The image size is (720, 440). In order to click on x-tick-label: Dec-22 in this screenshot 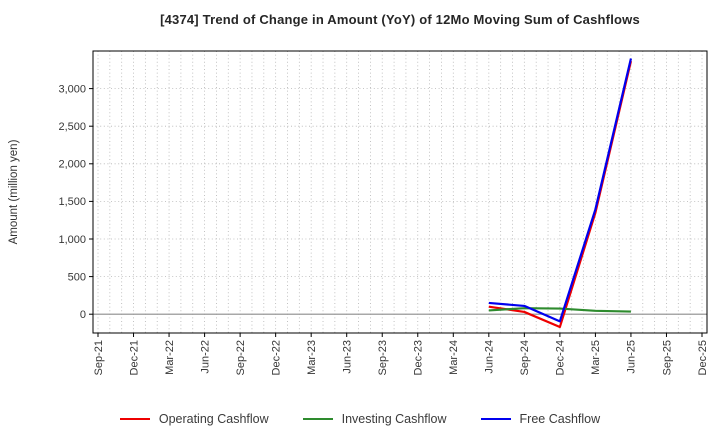, I will do `click(276, 357)`.